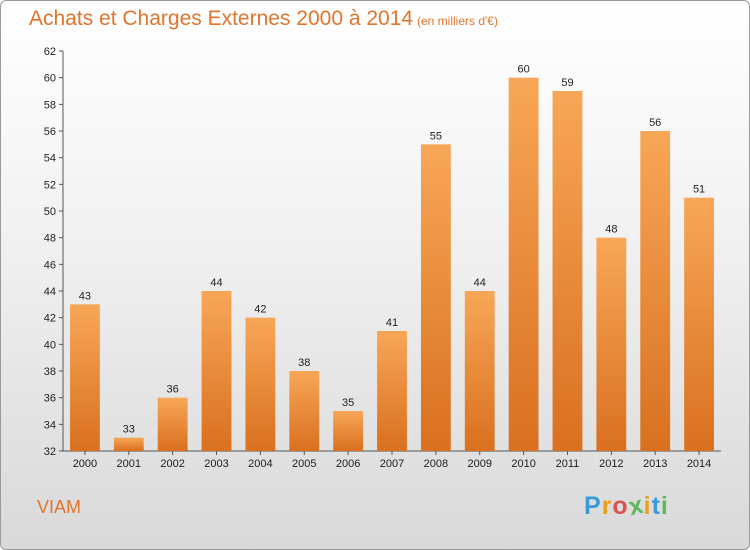  What do you see at coordinates (129, 430) in the screenshot?
I see `value-label-2001: 33` at bounding box center [129, 430].